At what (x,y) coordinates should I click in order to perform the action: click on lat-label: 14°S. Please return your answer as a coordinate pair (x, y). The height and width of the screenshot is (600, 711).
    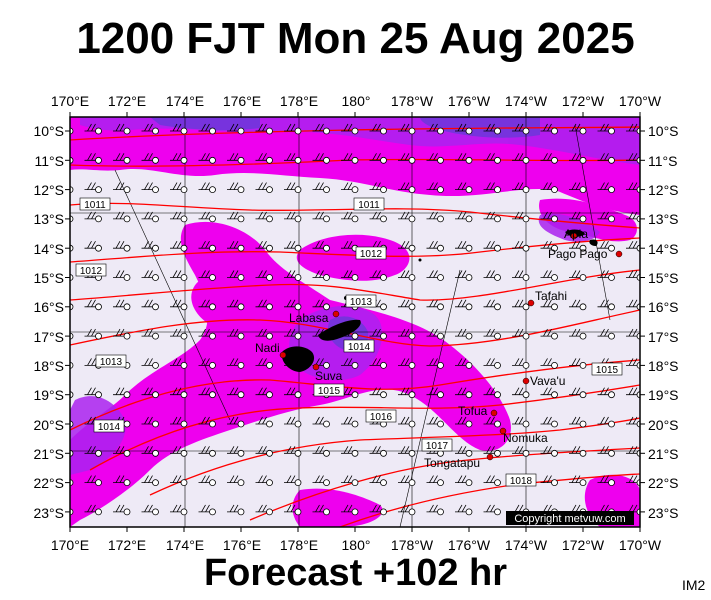
    Looking at the image, I should click on (663, 249).